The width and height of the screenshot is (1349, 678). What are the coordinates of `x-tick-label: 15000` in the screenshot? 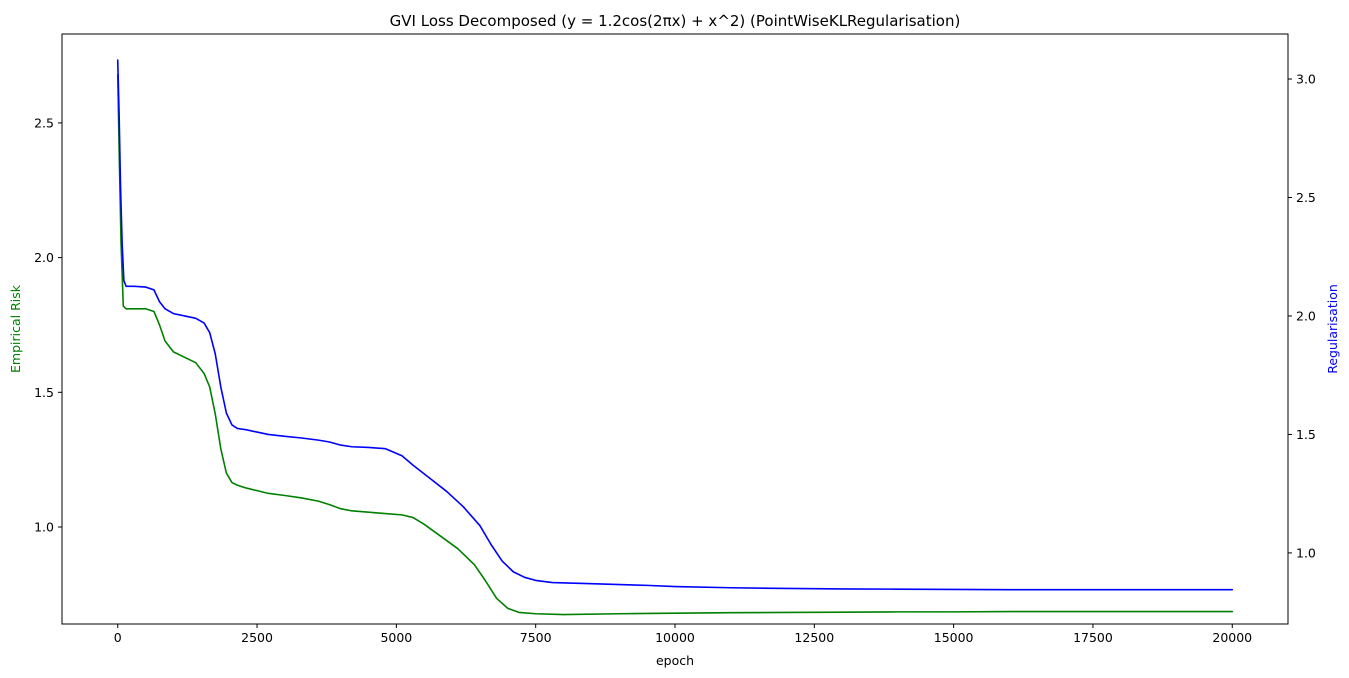 It's located at (954, 637).